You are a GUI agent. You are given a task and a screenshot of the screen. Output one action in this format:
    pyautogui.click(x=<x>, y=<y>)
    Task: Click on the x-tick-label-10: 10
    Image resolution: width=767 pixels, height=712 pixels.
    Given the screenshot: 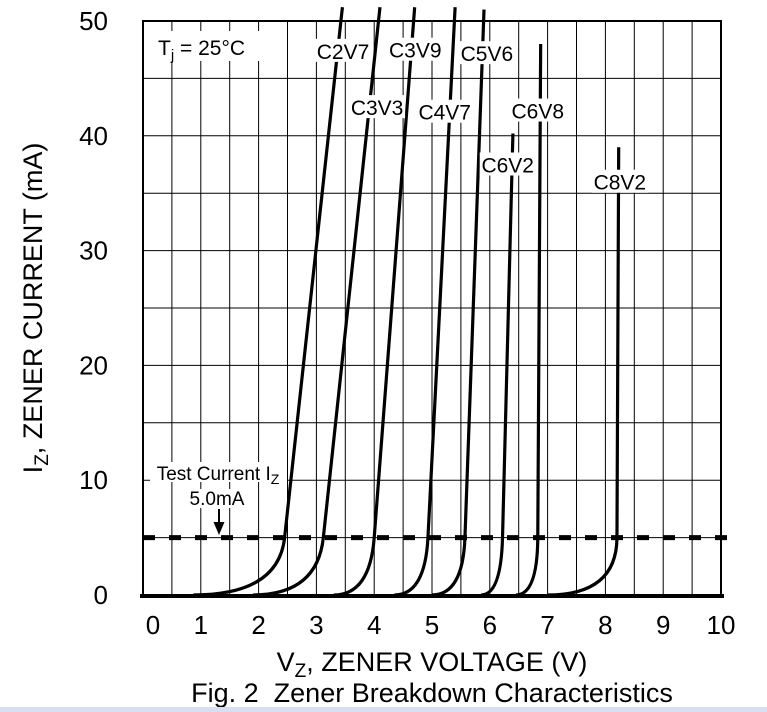 What is the action you would take?
    pyautogui.click(x=721, y=625)
    